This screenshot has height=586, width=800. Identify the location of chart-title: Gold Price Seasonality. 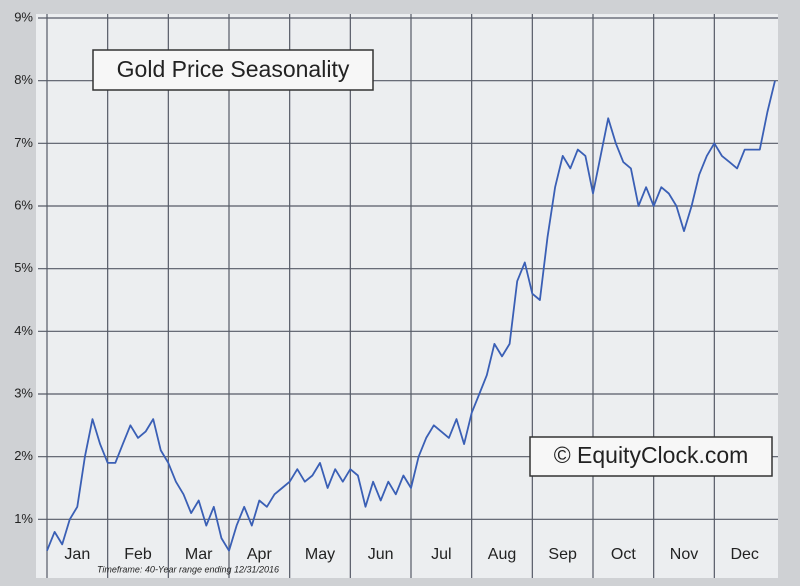
(233, 69).